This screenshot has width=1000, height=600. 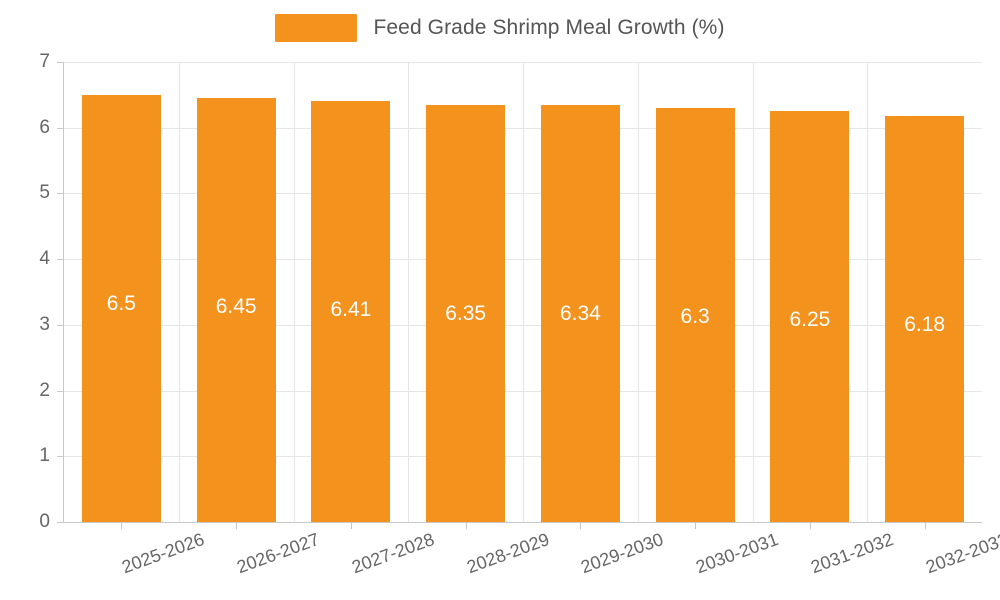 What do you see at coordinates (810, 320) in the screenshot?
I see `bar-value-label: 6.25` at bounding box center [810, 320].